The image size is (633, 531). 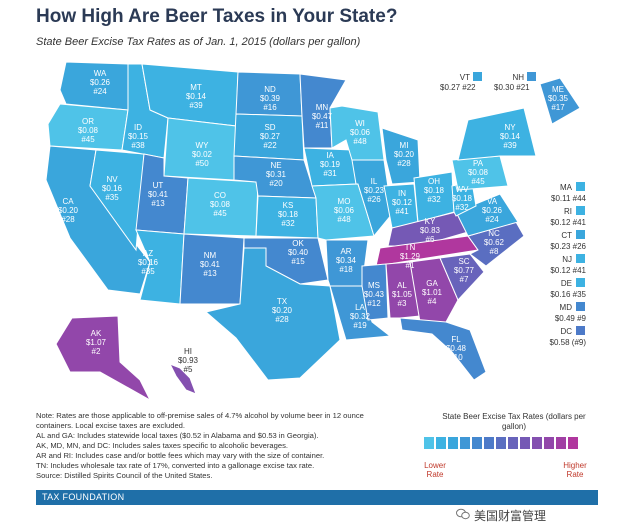 What do you see at coordinates (410, 247) in the screenshot?
I see `state-label-tn: TN` at bounding box center [410, 247].